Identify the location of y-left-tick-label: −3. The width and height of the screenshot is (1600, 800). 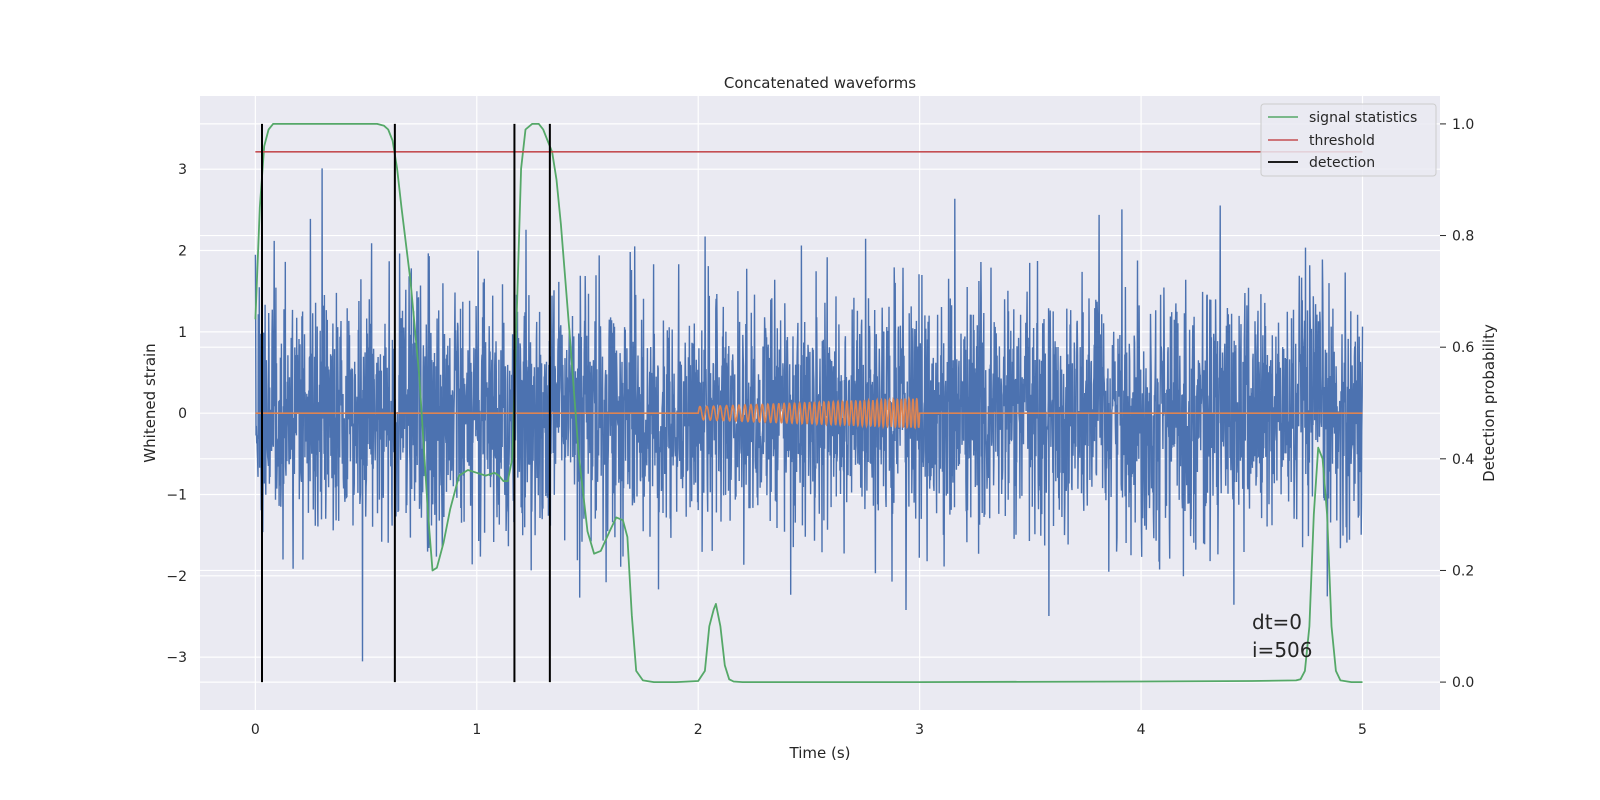
(176, 658).